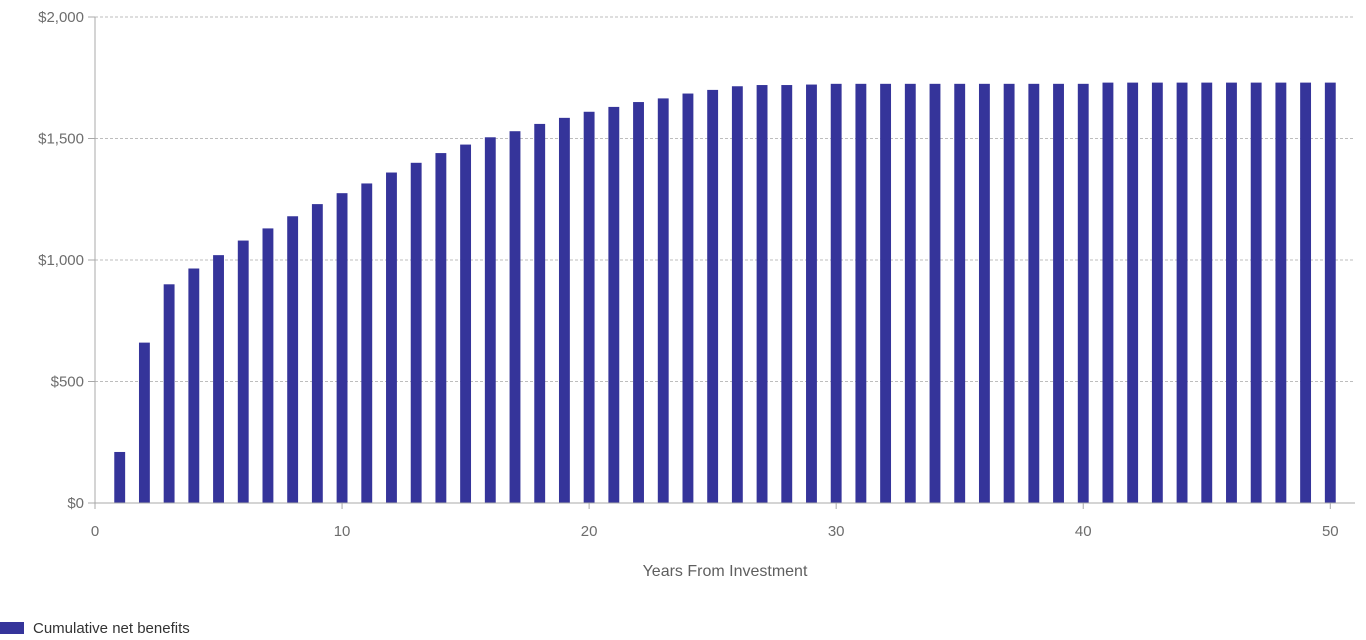  Describe the element at coordinates (95, 531) in the screenshot. I see `x-tick-label: 0` at that location.